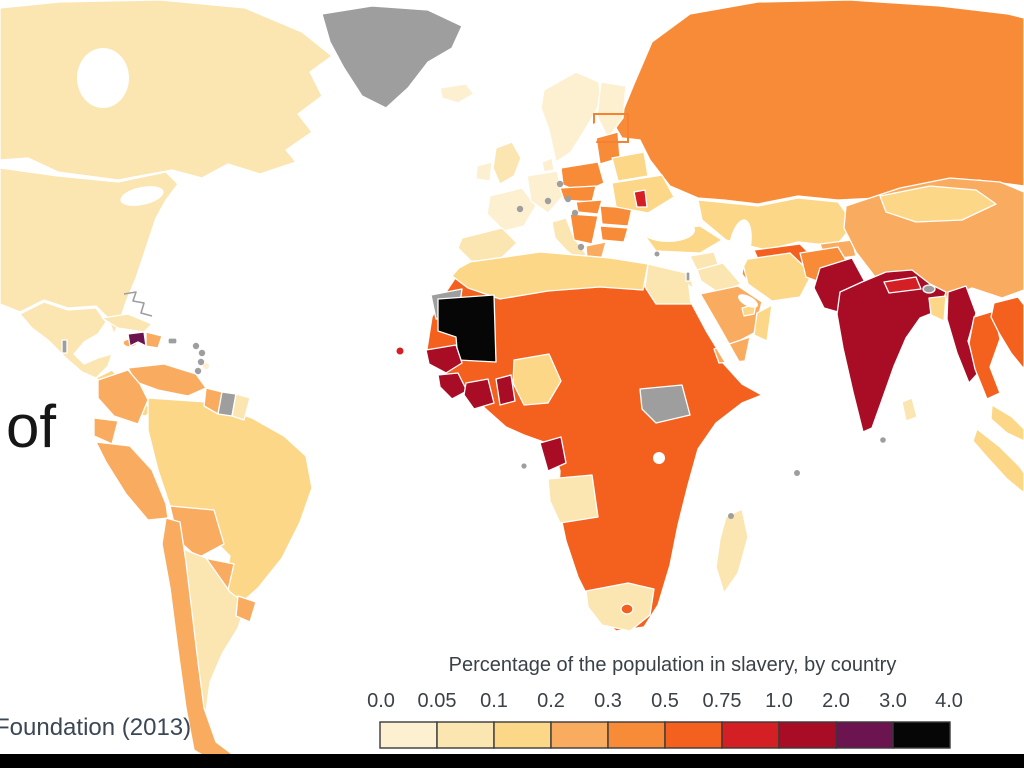  What do you see at coordinates (668, 230) in the screenshot?
I see `black-sea` at bounding box center [668, 230].